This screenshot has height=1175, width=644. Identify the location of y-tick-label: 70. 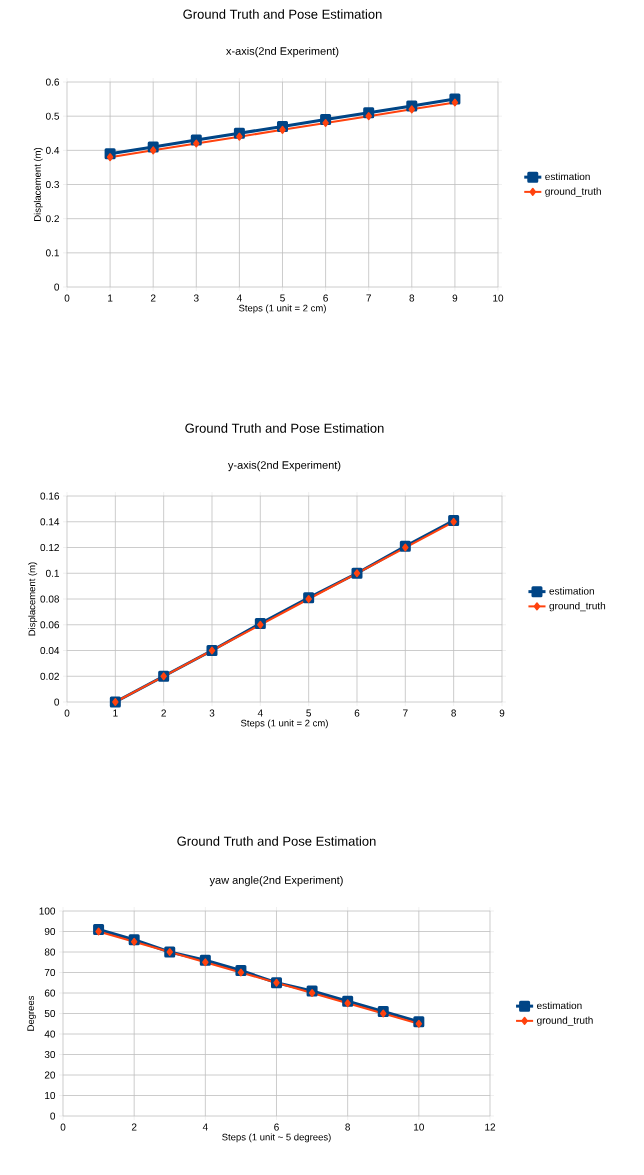
(50, 972).